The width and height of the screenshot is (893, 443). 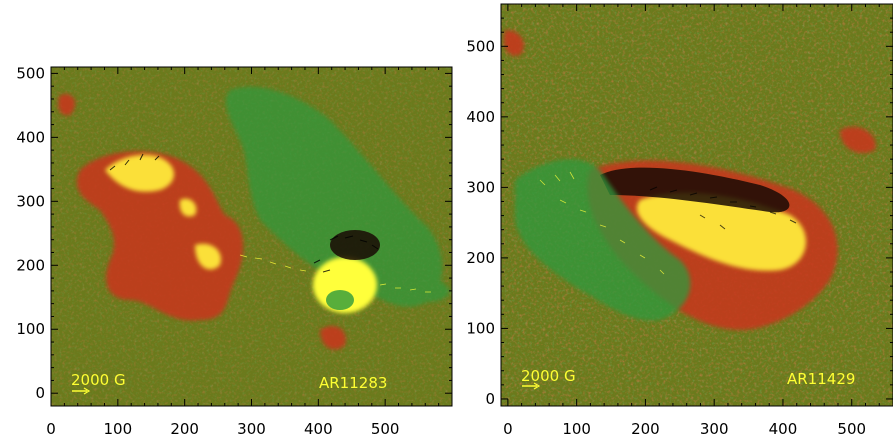 What do you see at coordinates (714, 429) in the screenshot?
I see `right-x-tick-label: 300` at bounding box center [714, 429].